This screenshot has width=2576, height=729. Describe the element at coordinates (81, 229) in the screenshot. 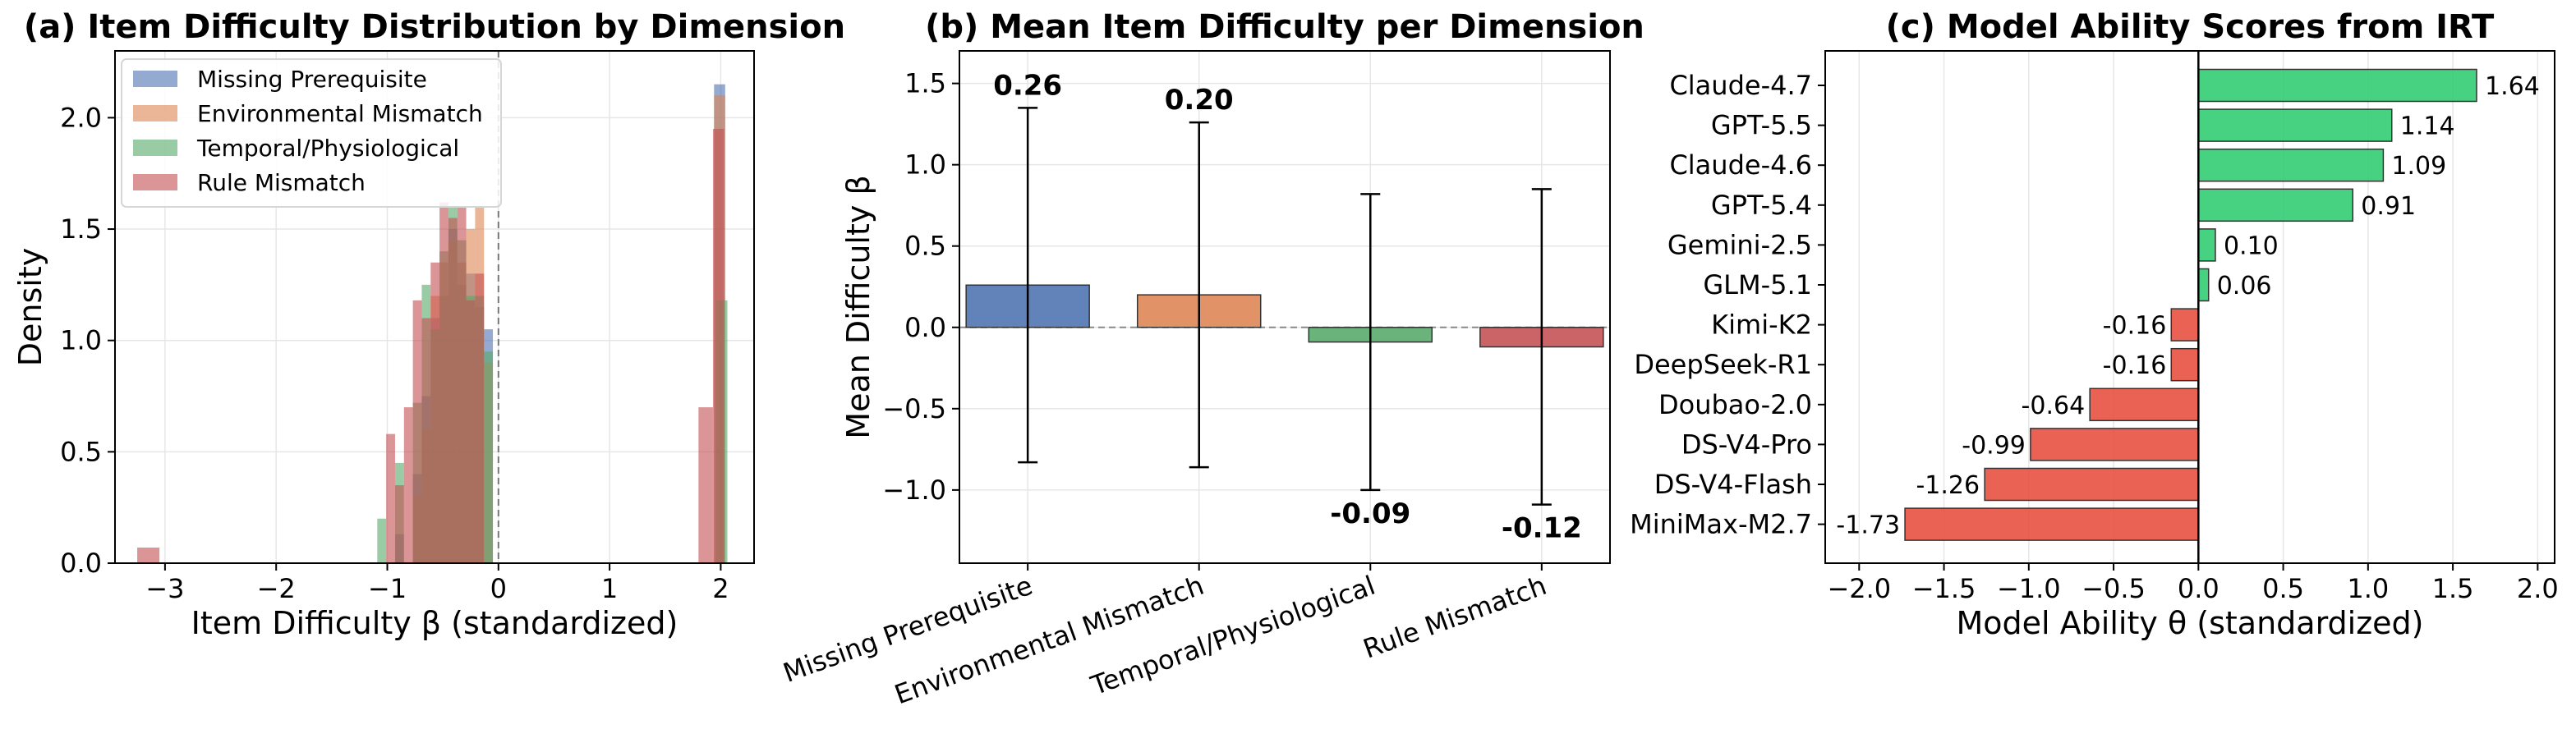

I see `panel-a-ytick-label: 1.5` at that location.